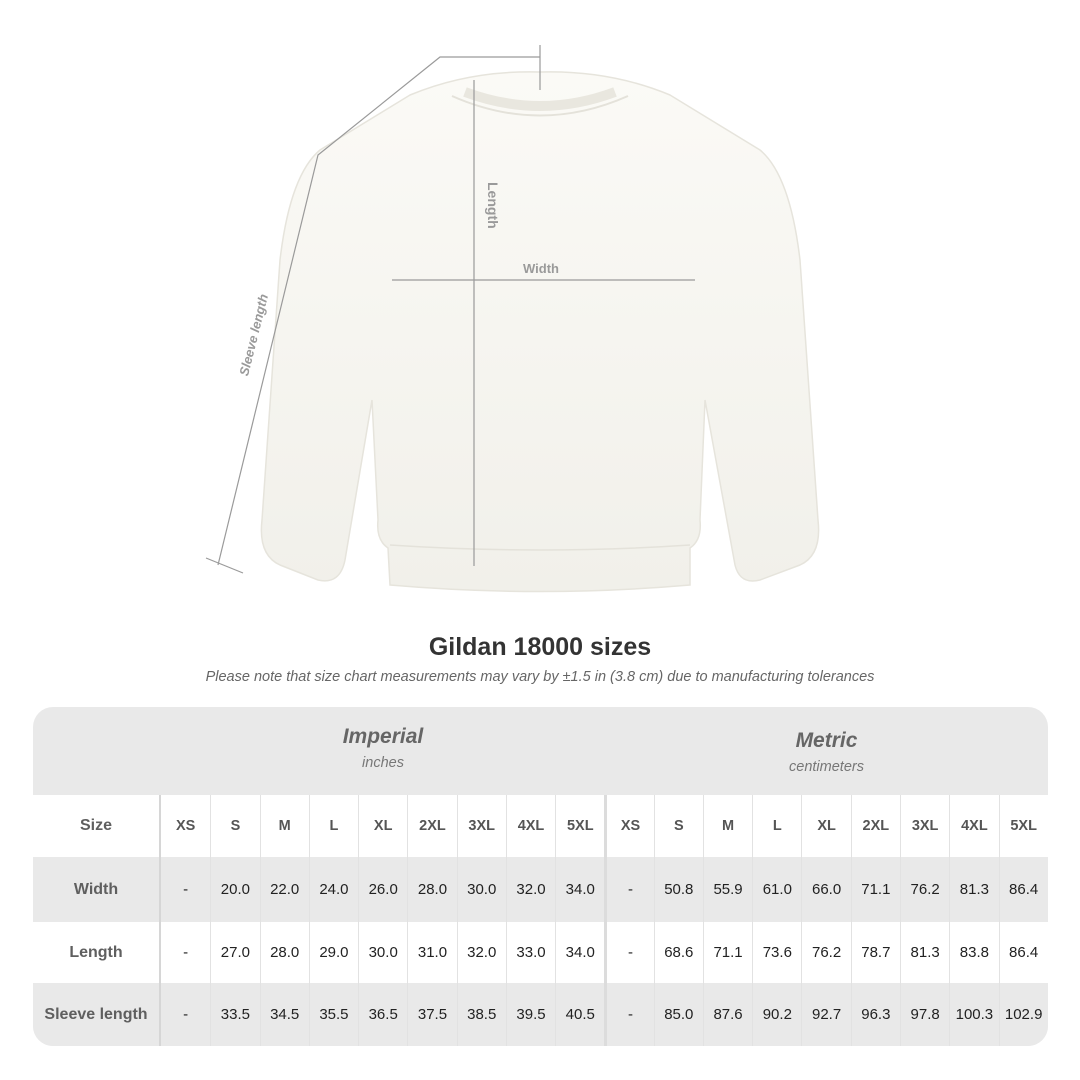 This screenshot has height=1080, width=1080. What do you see at coordinates (383, 736) in the screenshot?
I see `imperial-title: Imperial` at bounding box center [383, 736].